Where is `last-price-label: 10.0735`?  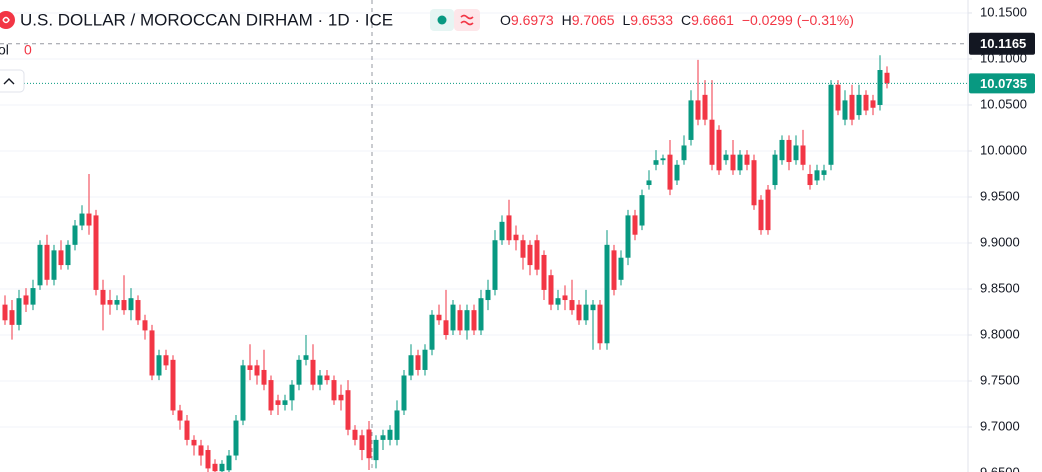
last-price-label: 10.0735 is located at coordinates (1003, 83).